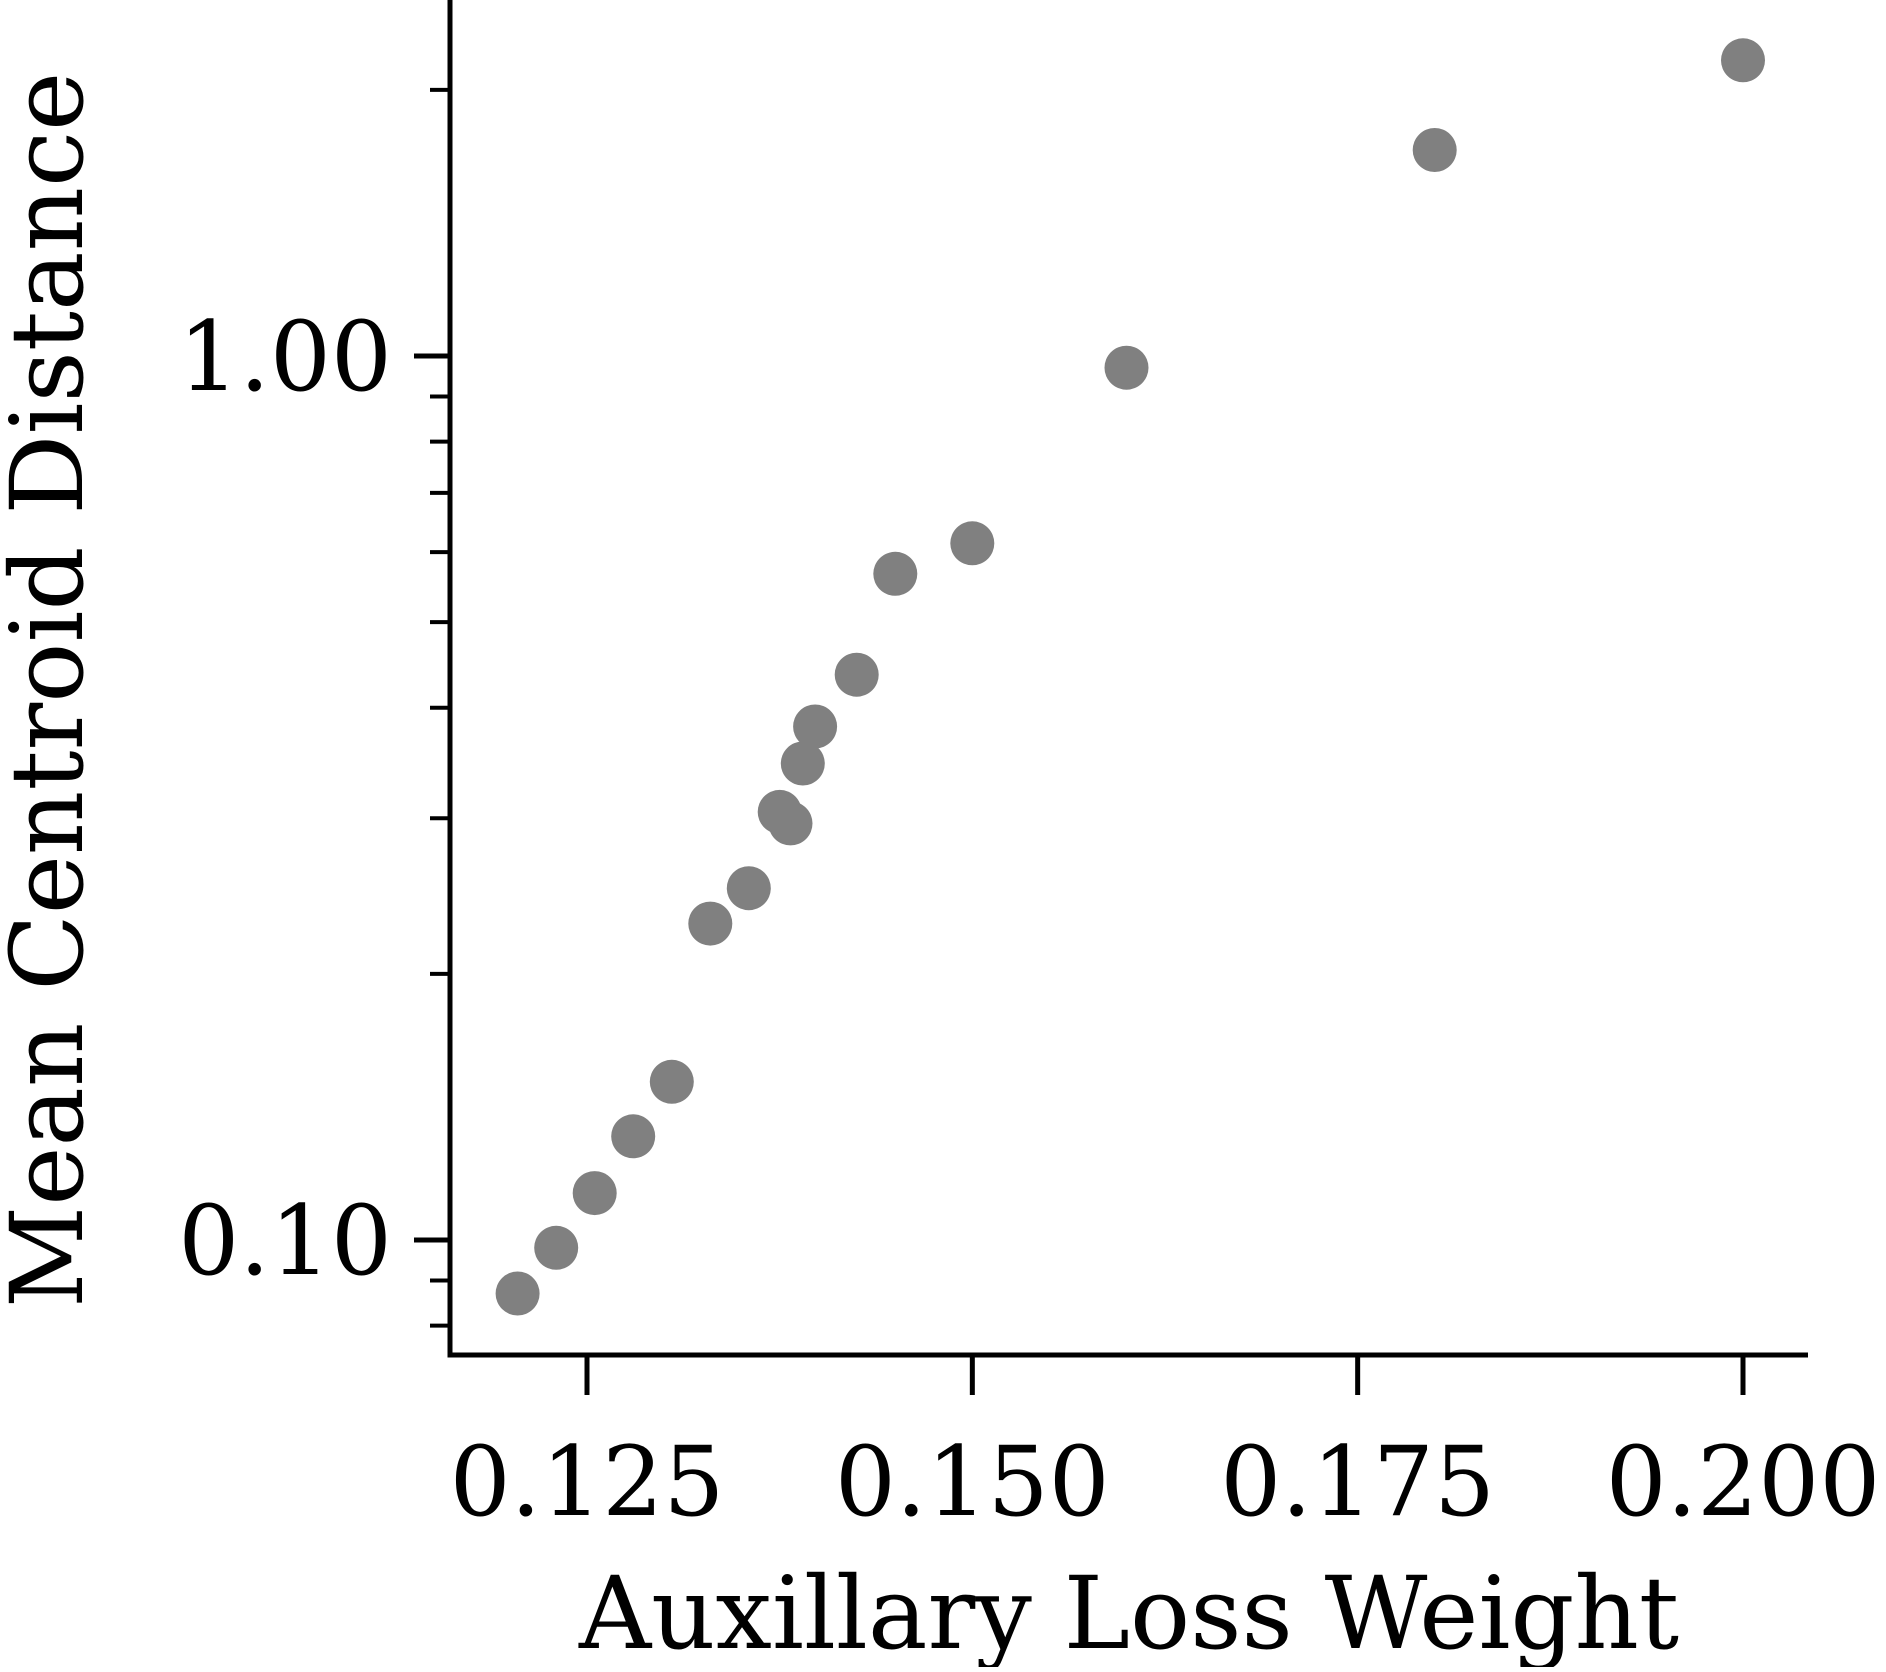  What do you see at coordinates (972, 1482) in the screenshot?
I see `x-tick-label: 0.150` at bounding box center [972, 1482].